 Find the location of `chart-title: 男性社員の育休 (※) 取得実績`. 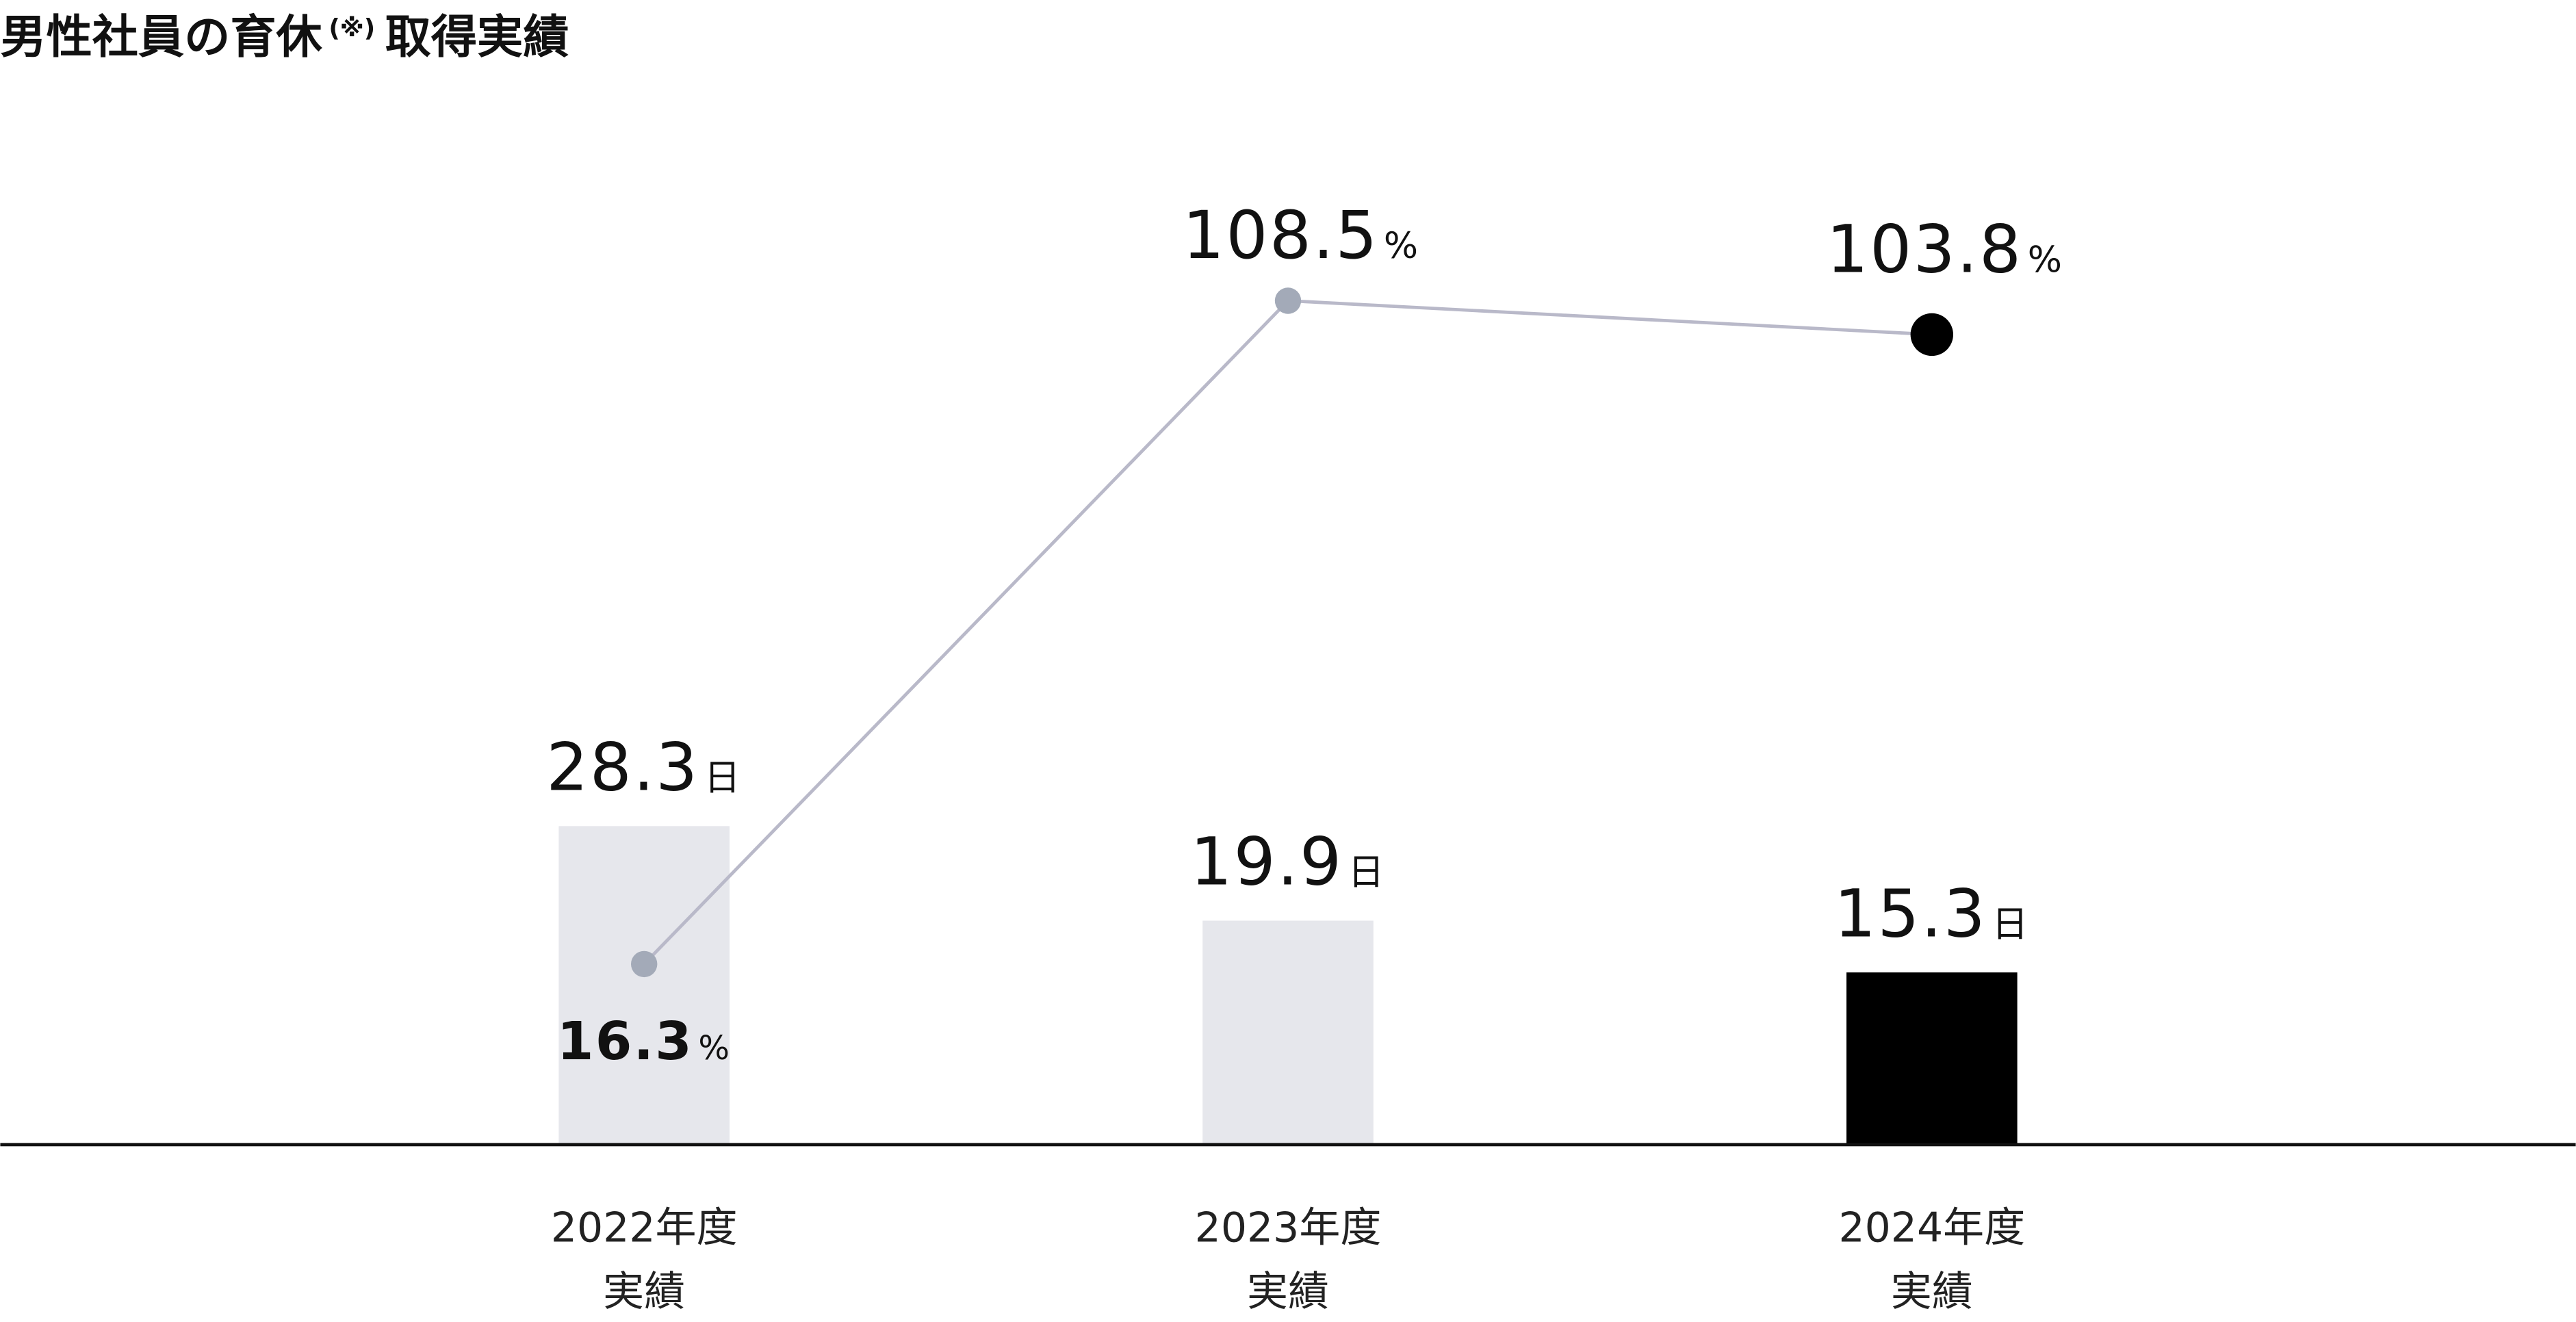

chart-title: 男性社員の育休 (※) 取得実績 is located at coordinates (284, 37).